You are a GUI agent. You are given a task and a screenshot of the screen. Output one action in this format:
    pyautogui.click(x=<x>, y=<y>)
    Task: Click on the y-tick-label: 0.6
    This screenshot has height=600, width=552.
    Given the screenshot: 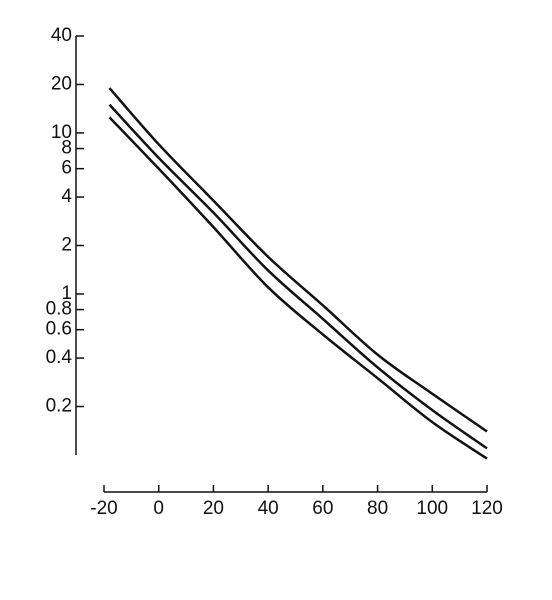 What is the action you would take?
    pyautogui.click(x=59, y=329)
    